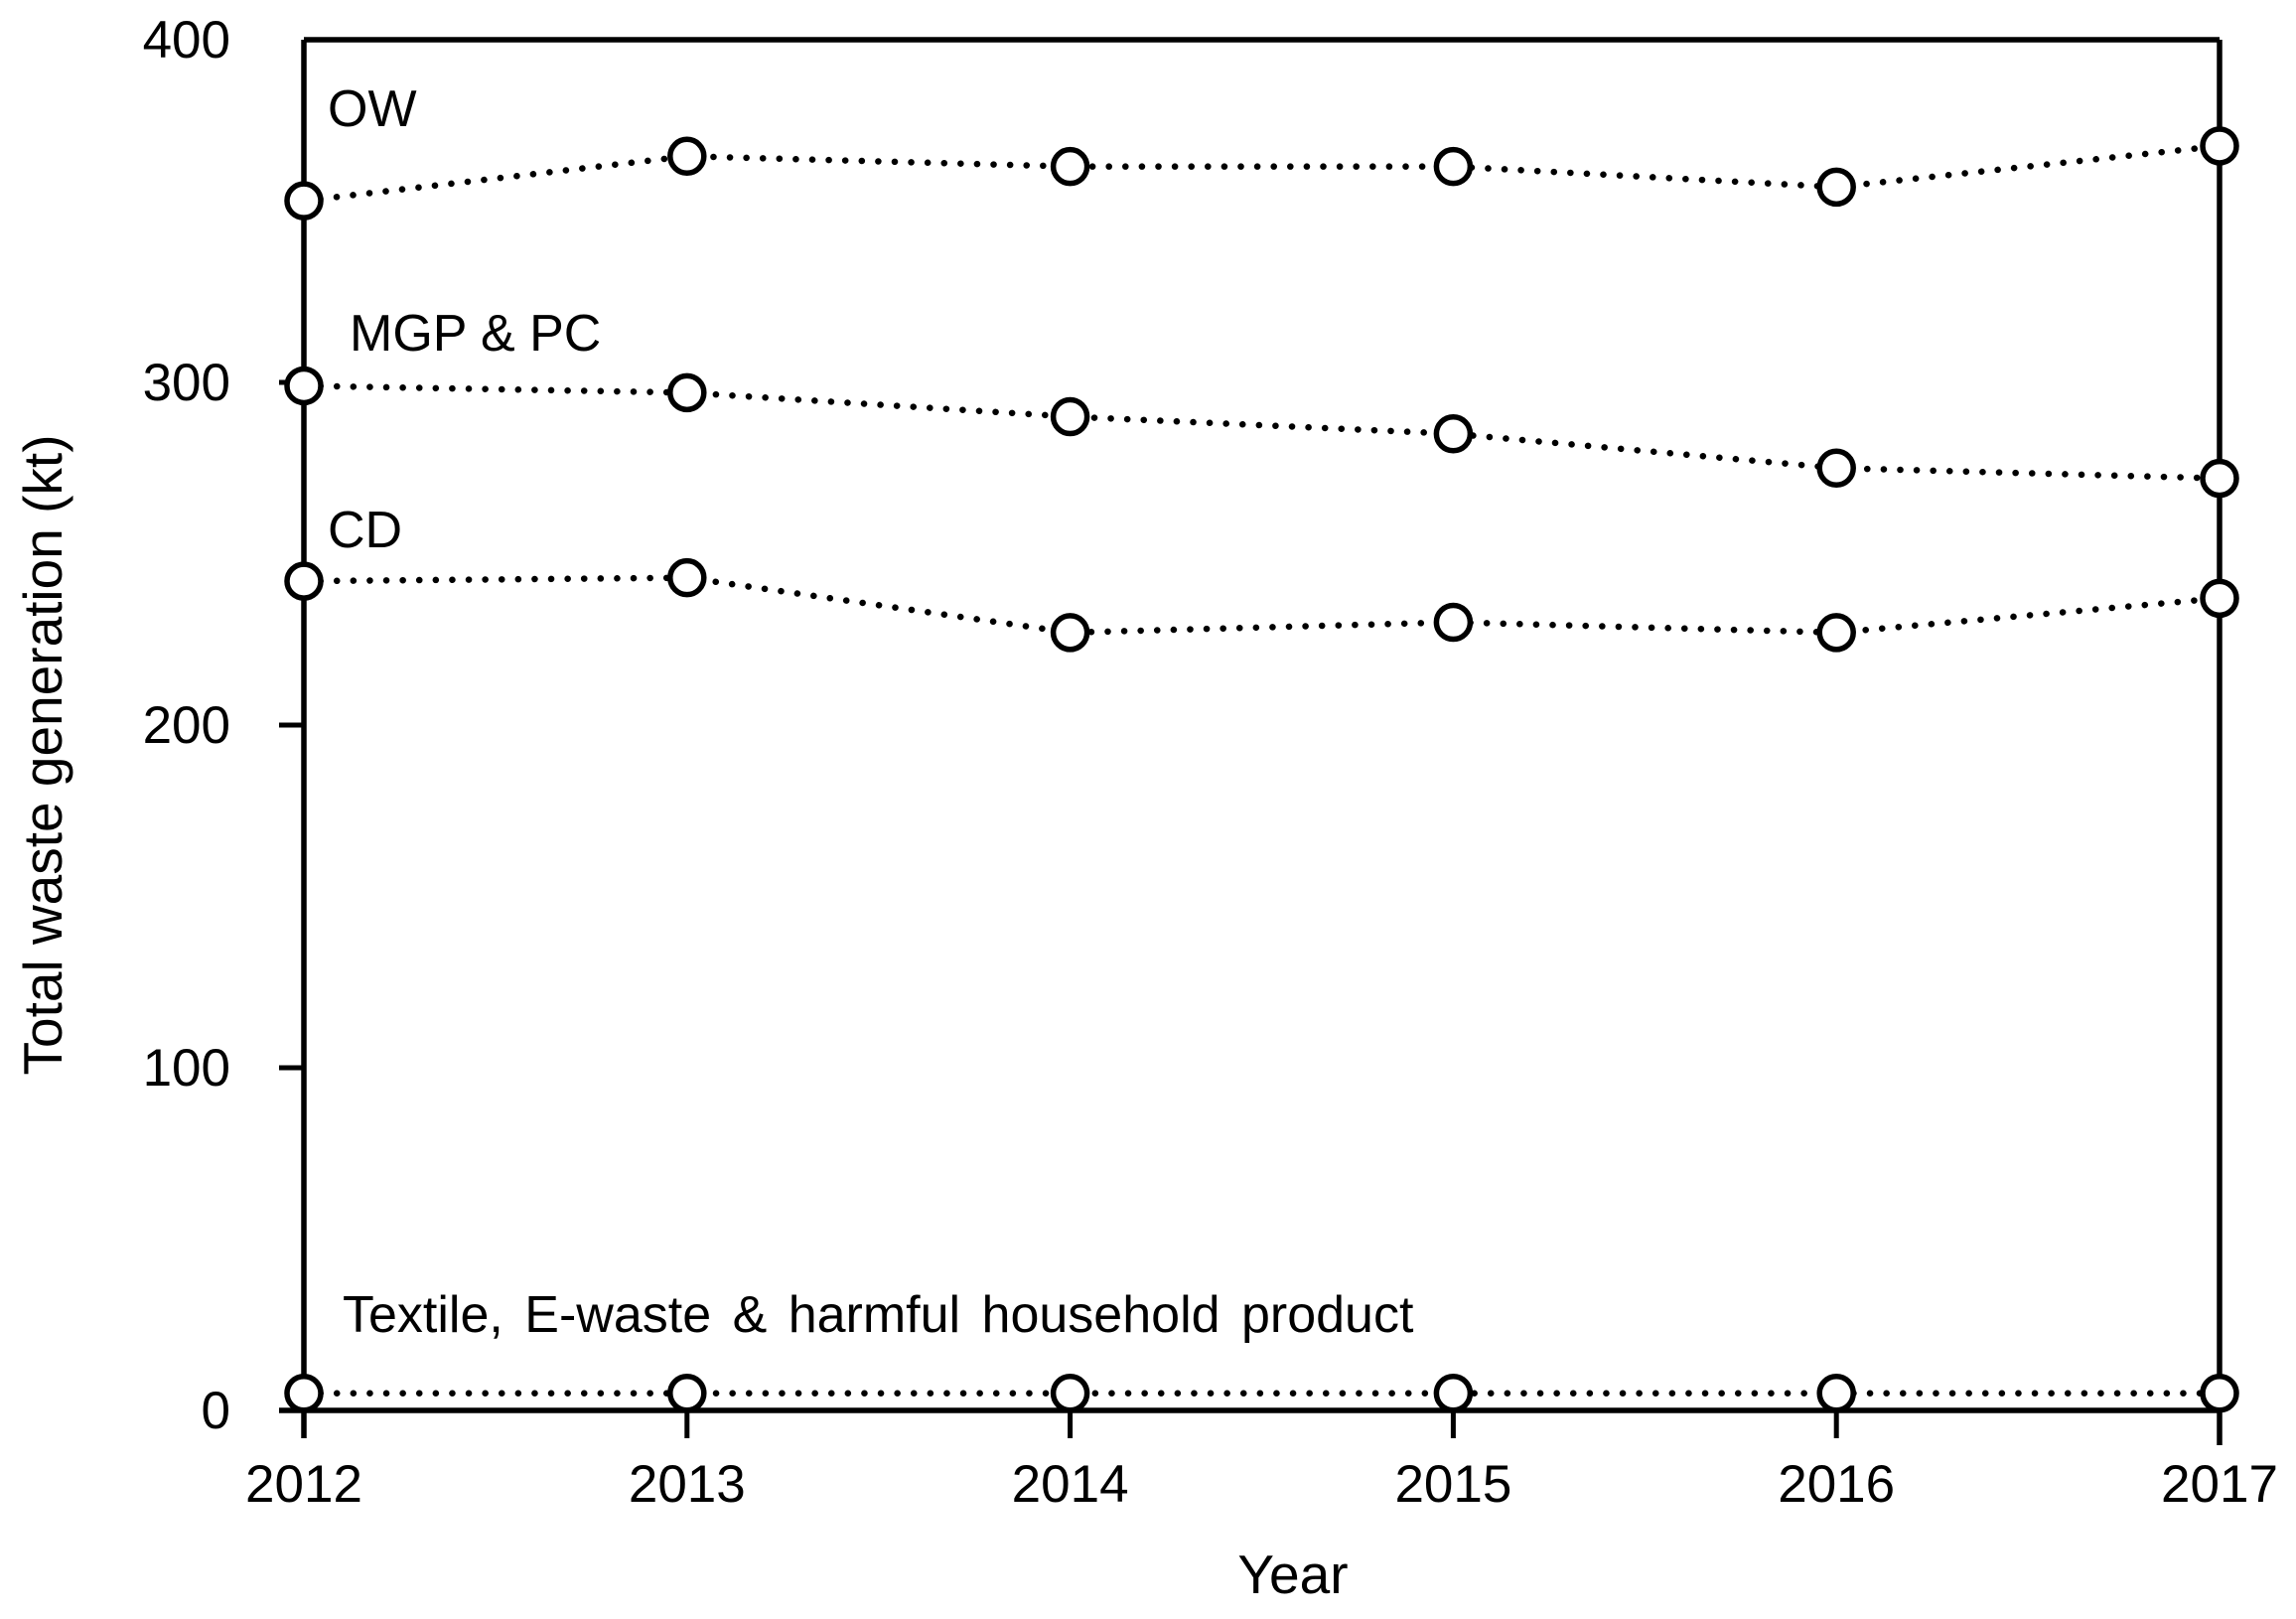 The width and height of the screenshot is (2296, 1619). What do you see at coordinates (1836, 468) in the screenshot?
I see `data-point-mgp-pc-2016` at bounding box center [1836, 468].